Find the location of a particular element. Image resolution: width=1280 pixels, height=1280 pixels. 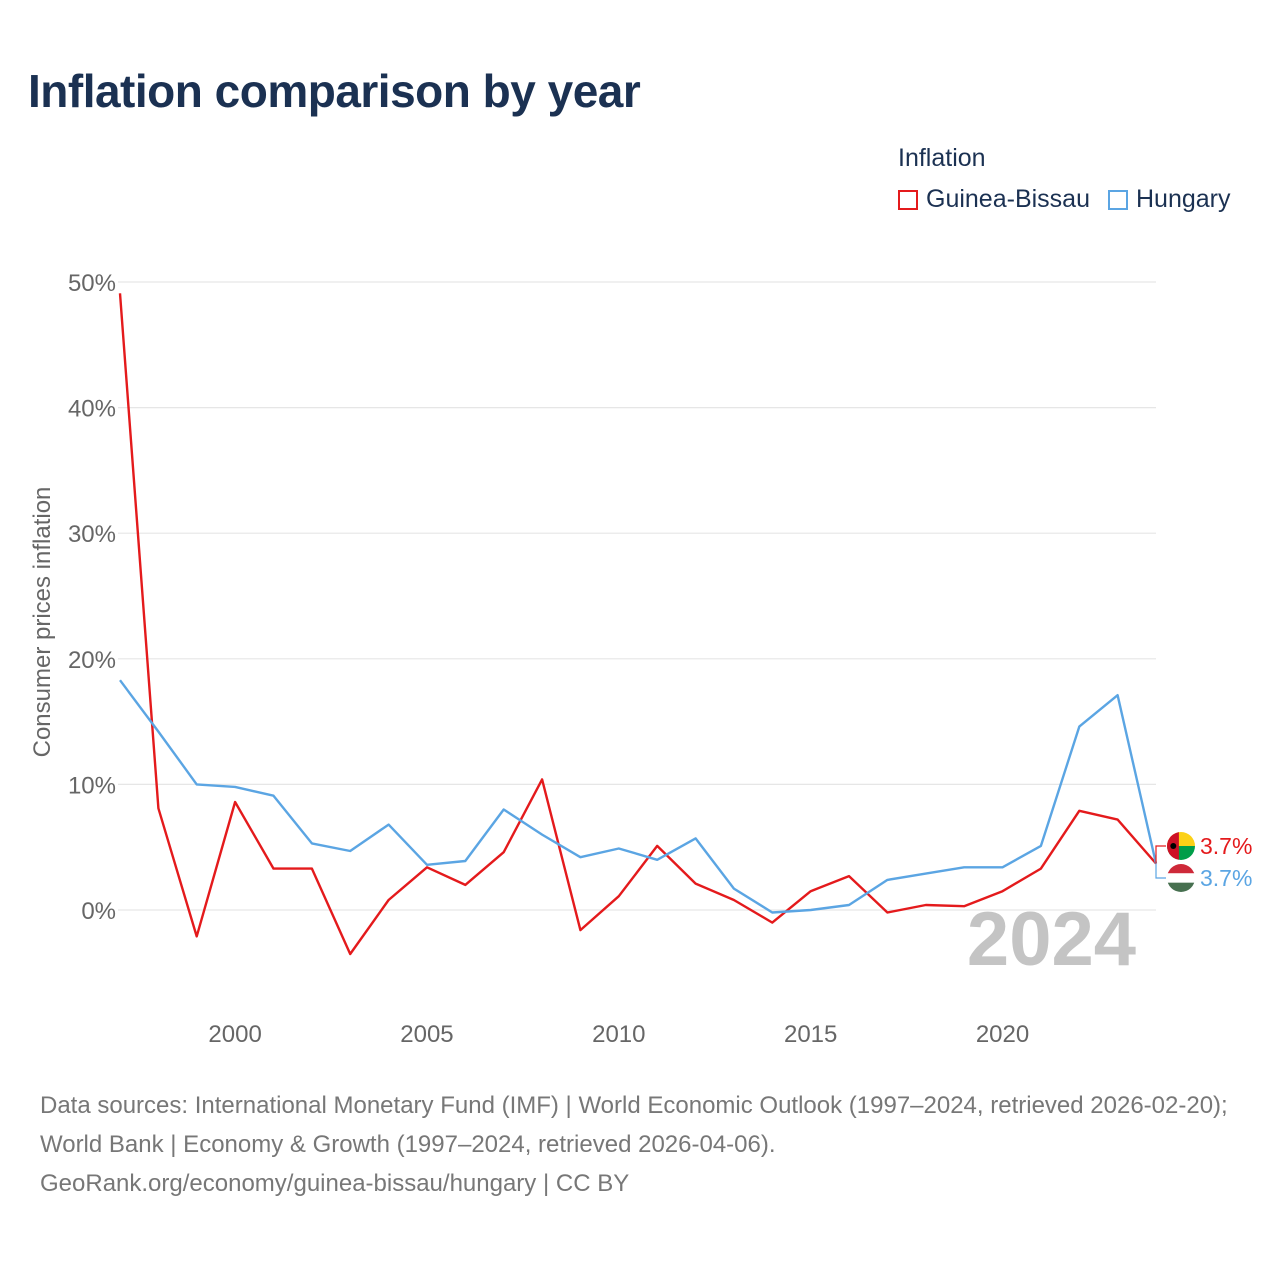

legend-swatch-hungary is located at coordinates (1117, 199).